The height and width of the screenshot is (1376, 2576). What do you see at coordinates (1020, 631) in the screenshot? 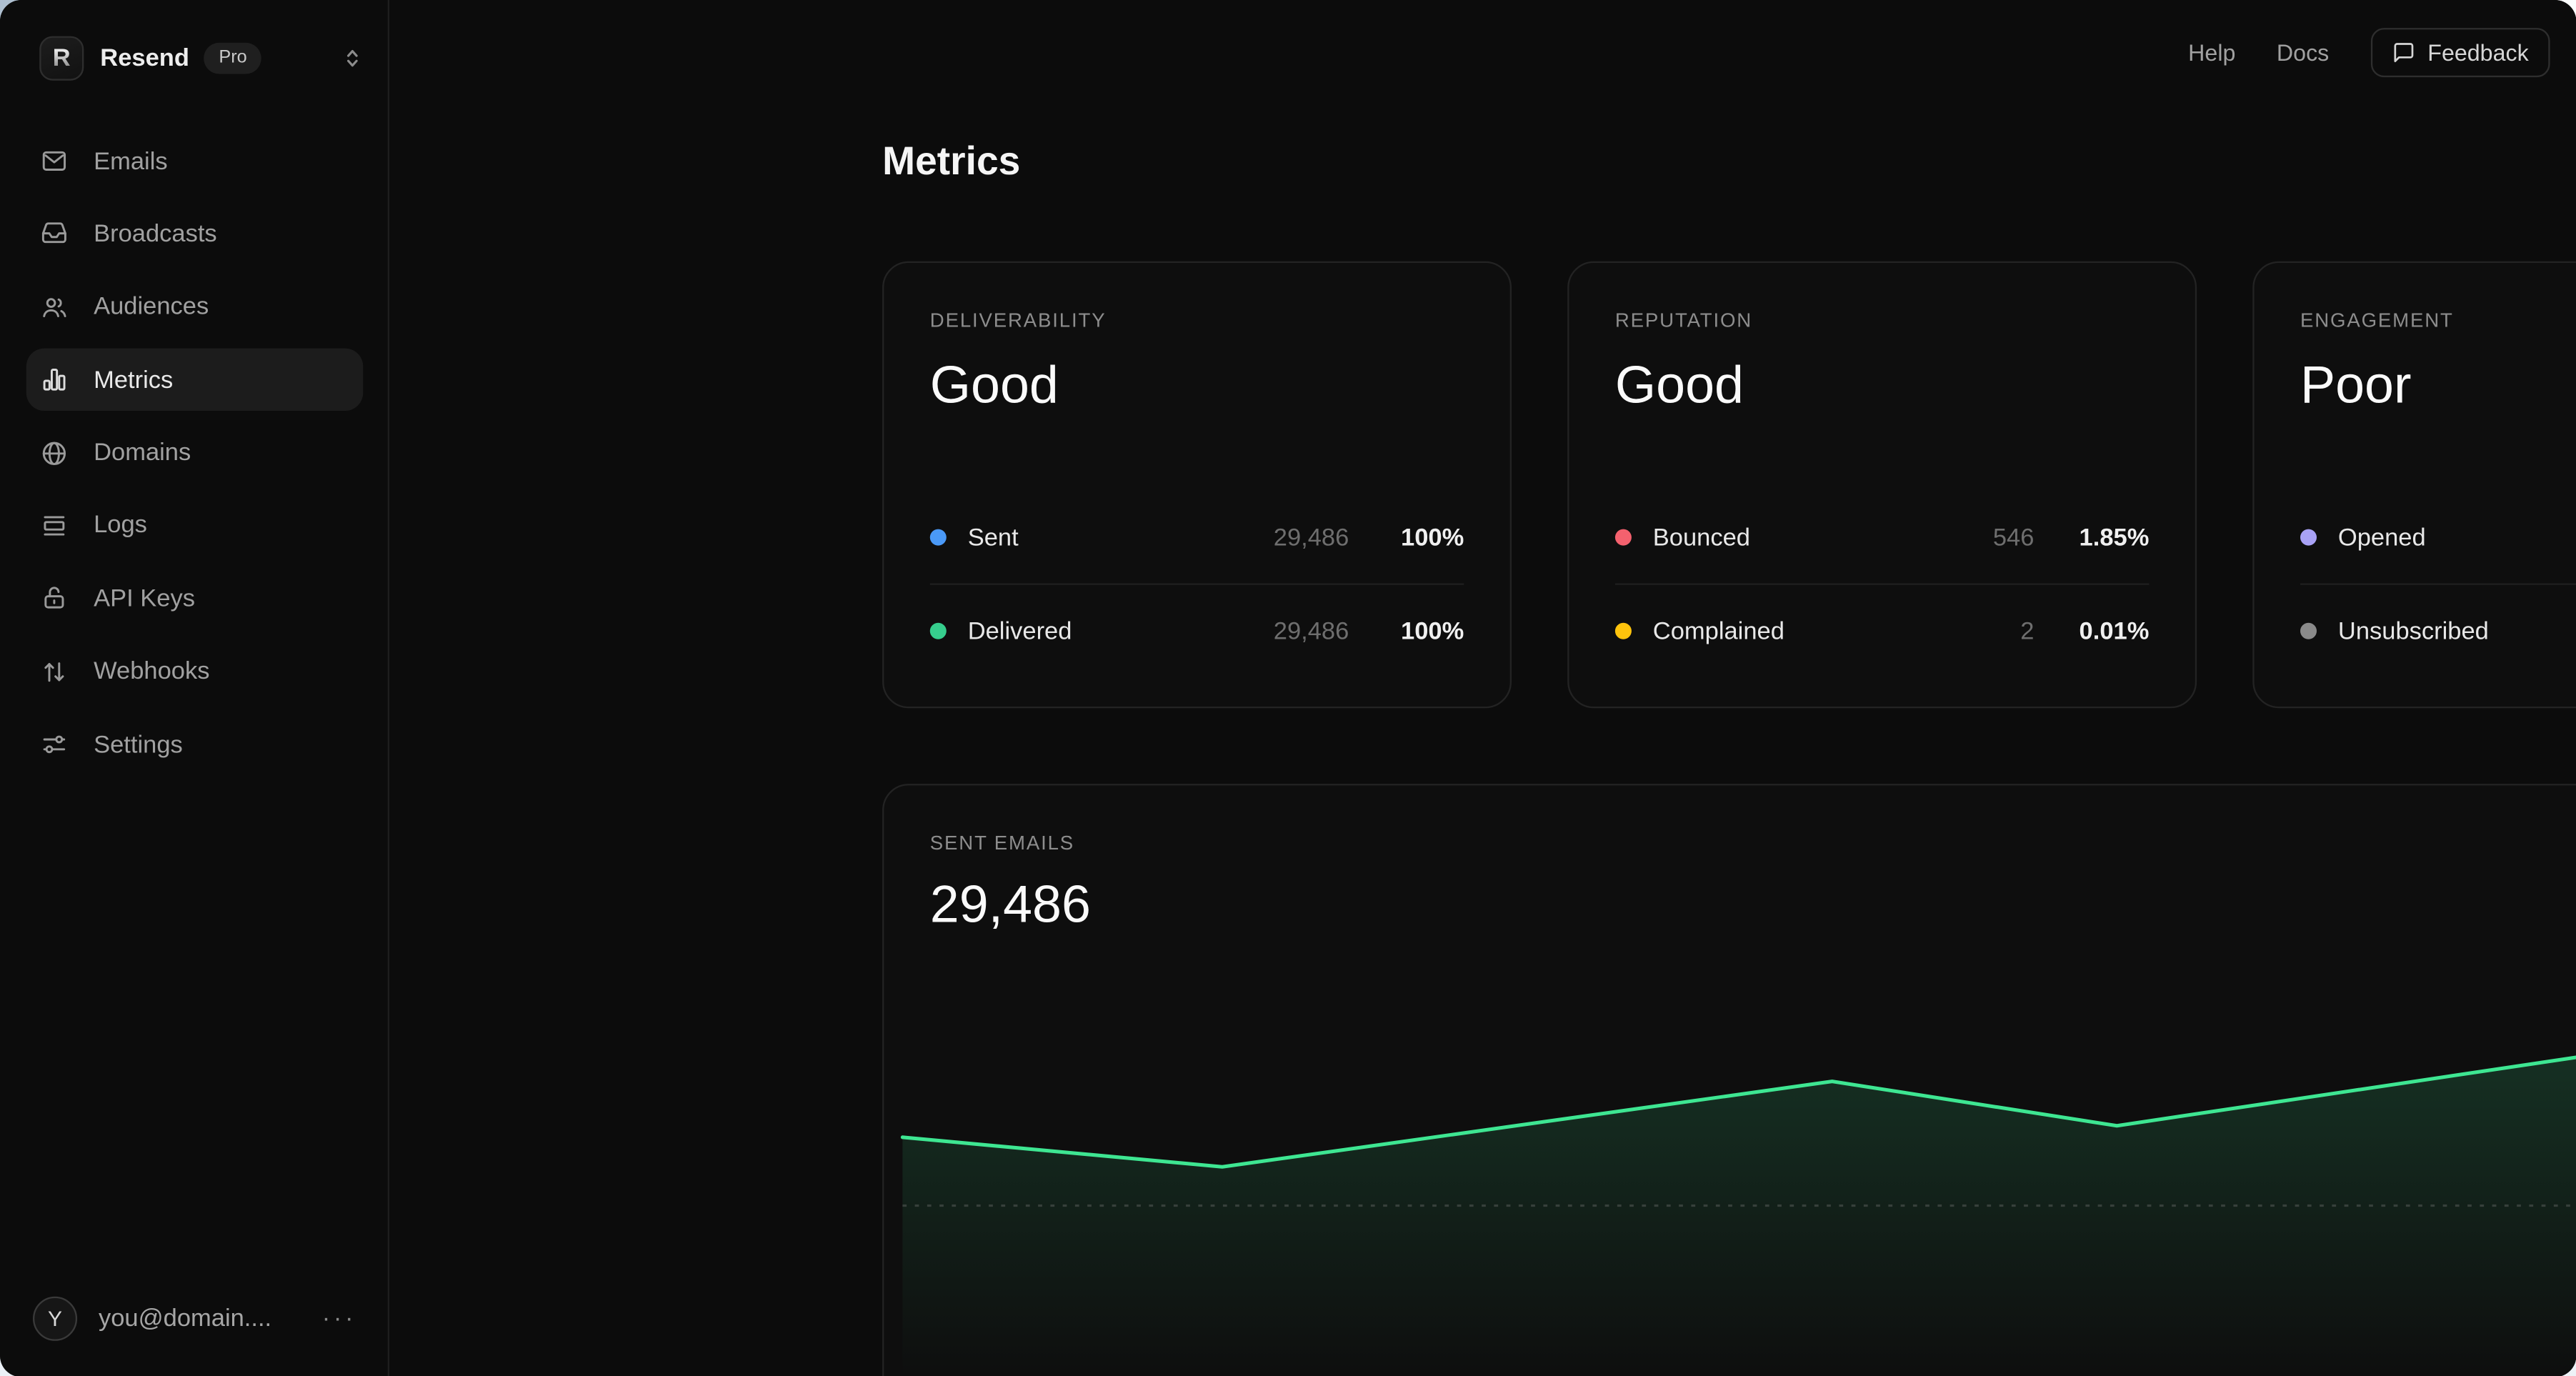
I see `row-label: Delivered` at bounding box center [1020, 631].